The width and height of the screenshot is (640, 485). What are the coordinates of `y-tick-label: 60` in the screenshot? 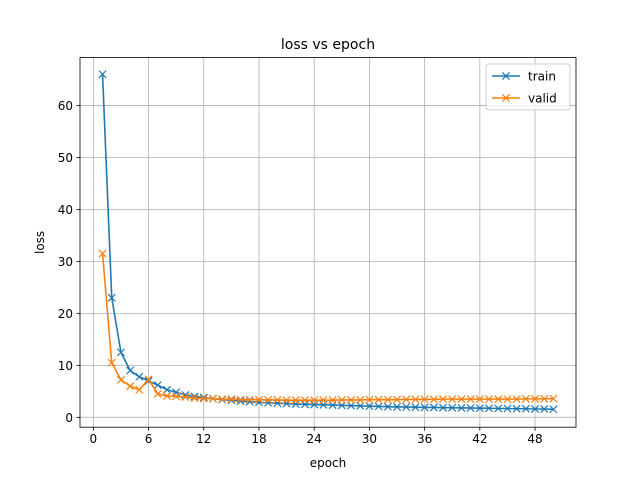 It's located at (65, 106).